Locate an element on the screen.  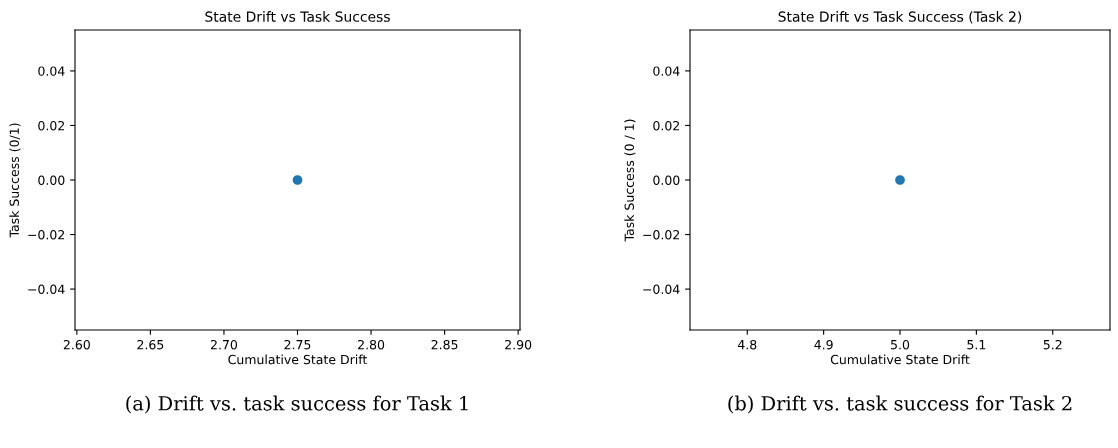
x-tick-label: 2.60 is located at coordinates (76, 344).